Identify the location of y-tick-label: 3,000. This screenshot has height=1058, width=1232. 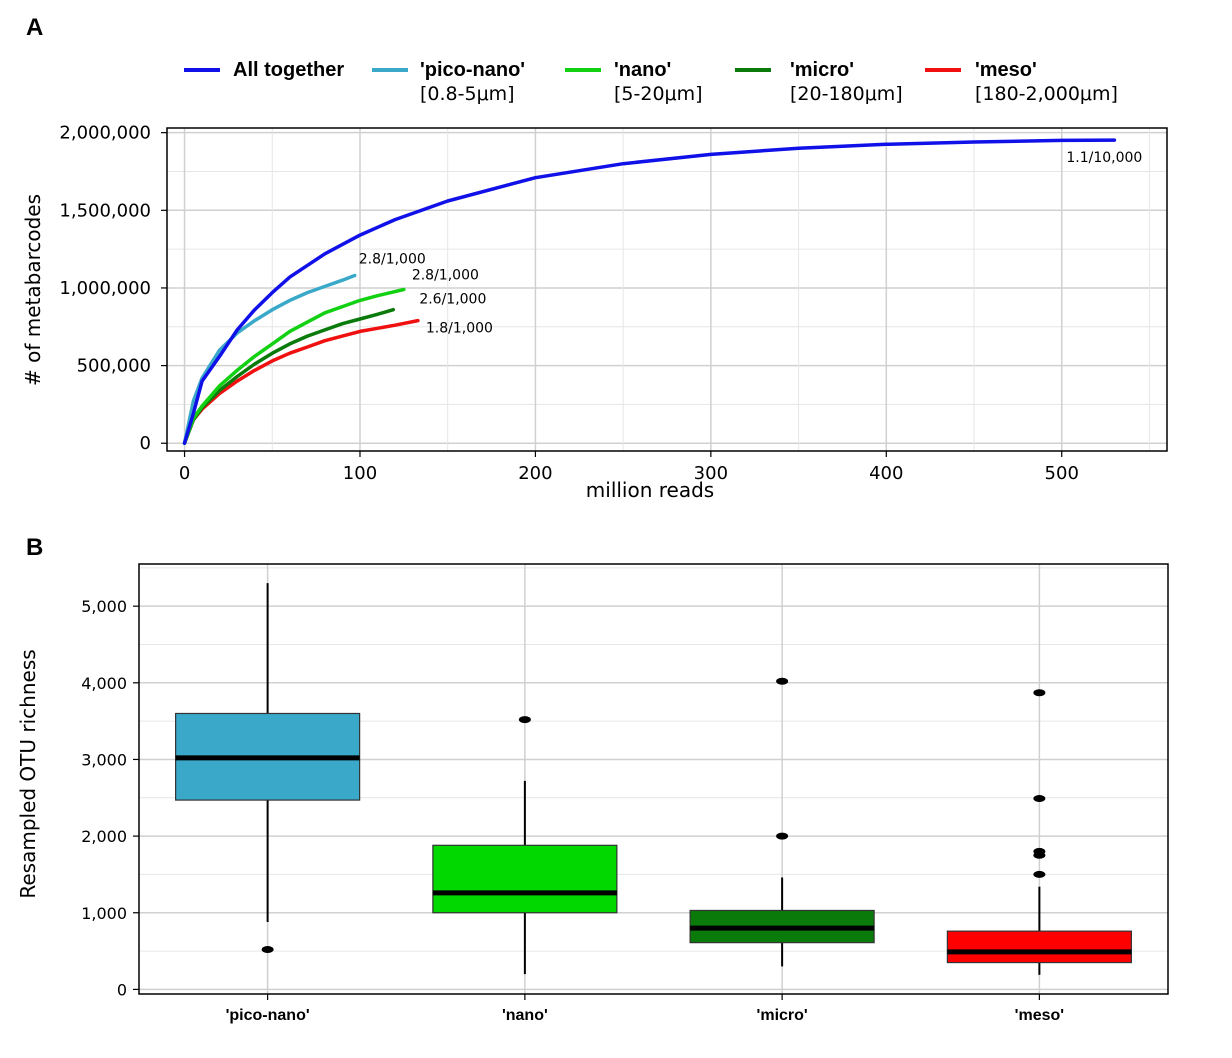
(104, 759).